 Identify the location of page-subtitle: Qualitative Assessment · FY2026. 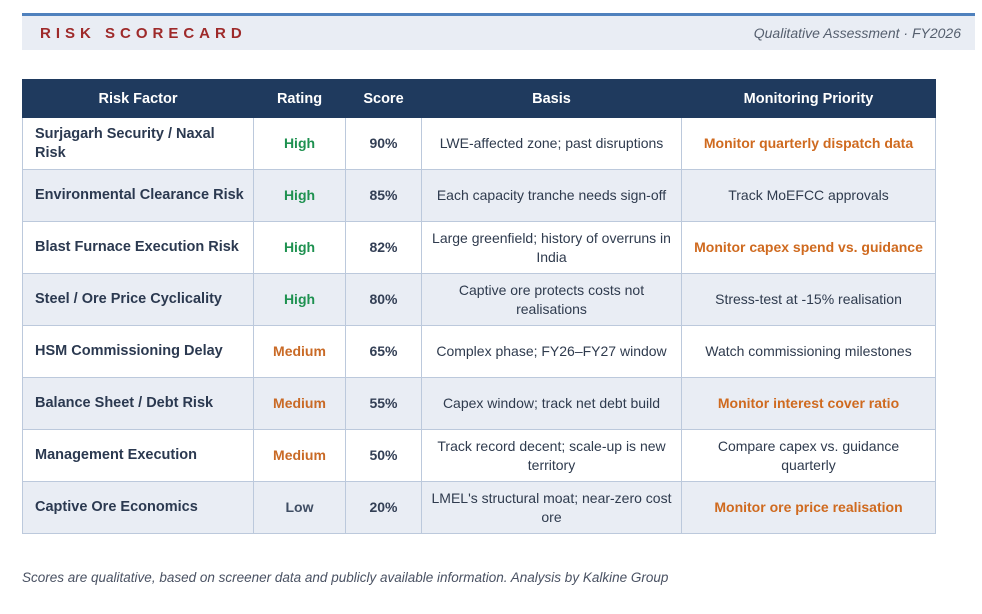
(857, 33).